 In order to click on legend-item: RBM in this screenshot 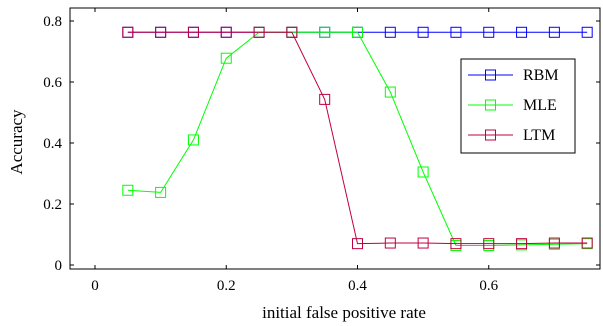, I will do `click(513, 75)`.